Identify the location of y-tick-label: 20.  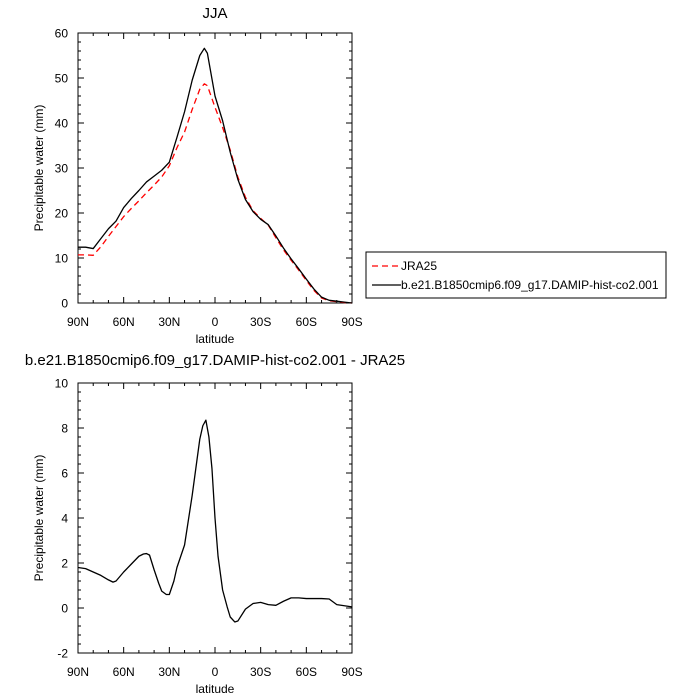
(62, 214).